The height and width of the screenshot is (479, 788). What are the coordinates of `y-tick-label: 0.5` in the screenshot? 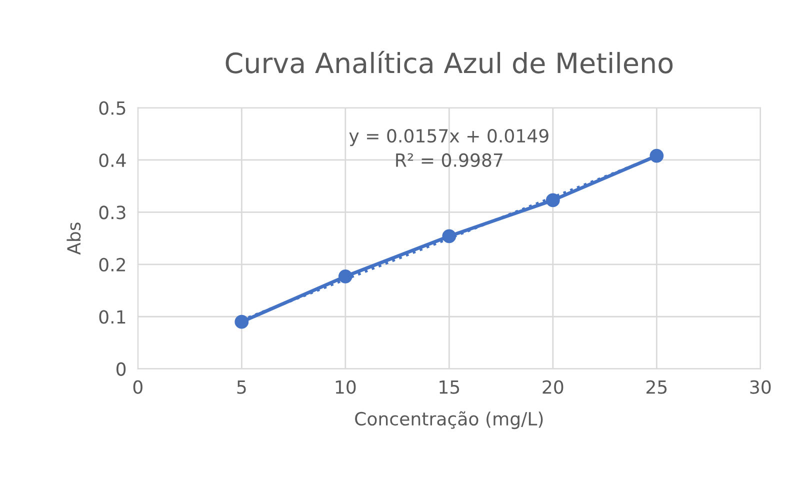 It's located at (112, 108).